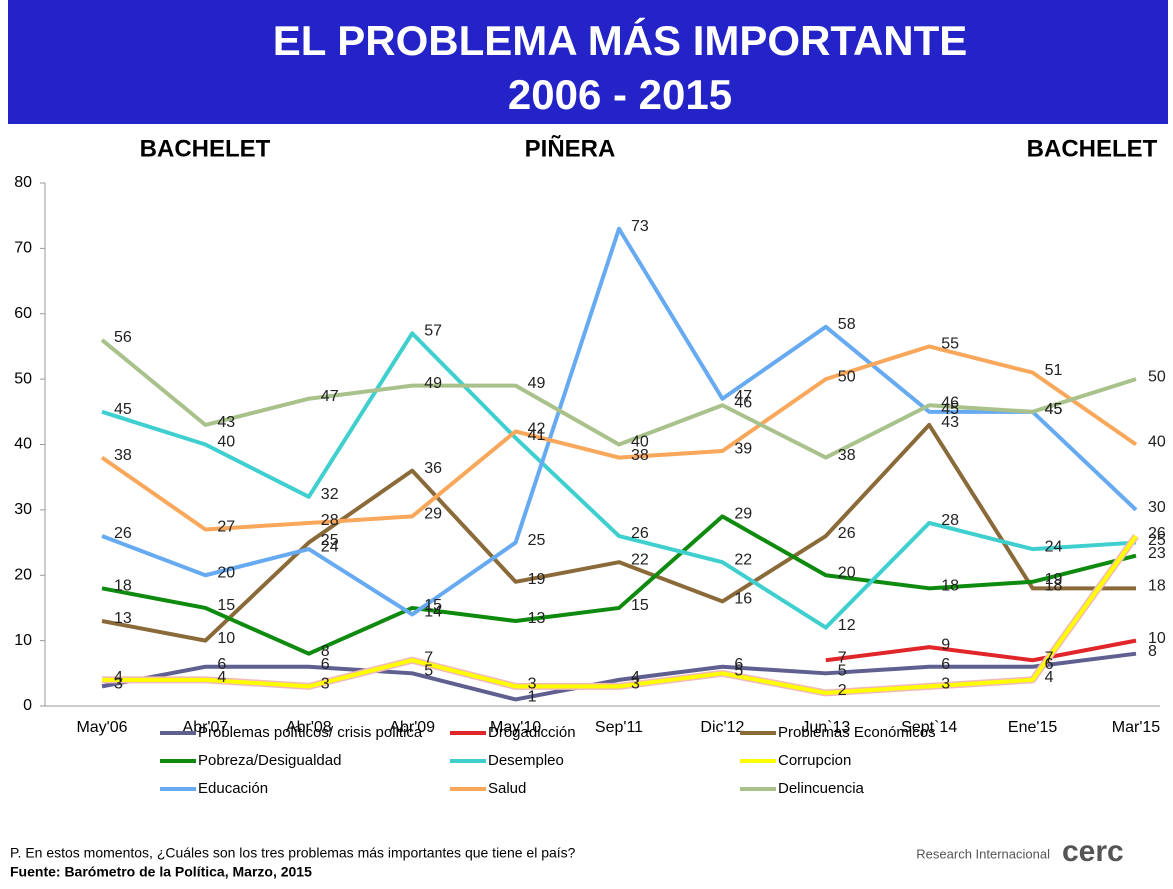 This screenshot has height=889, width=1173. I want to click on y-tick-label: 10, so click(23, 640).